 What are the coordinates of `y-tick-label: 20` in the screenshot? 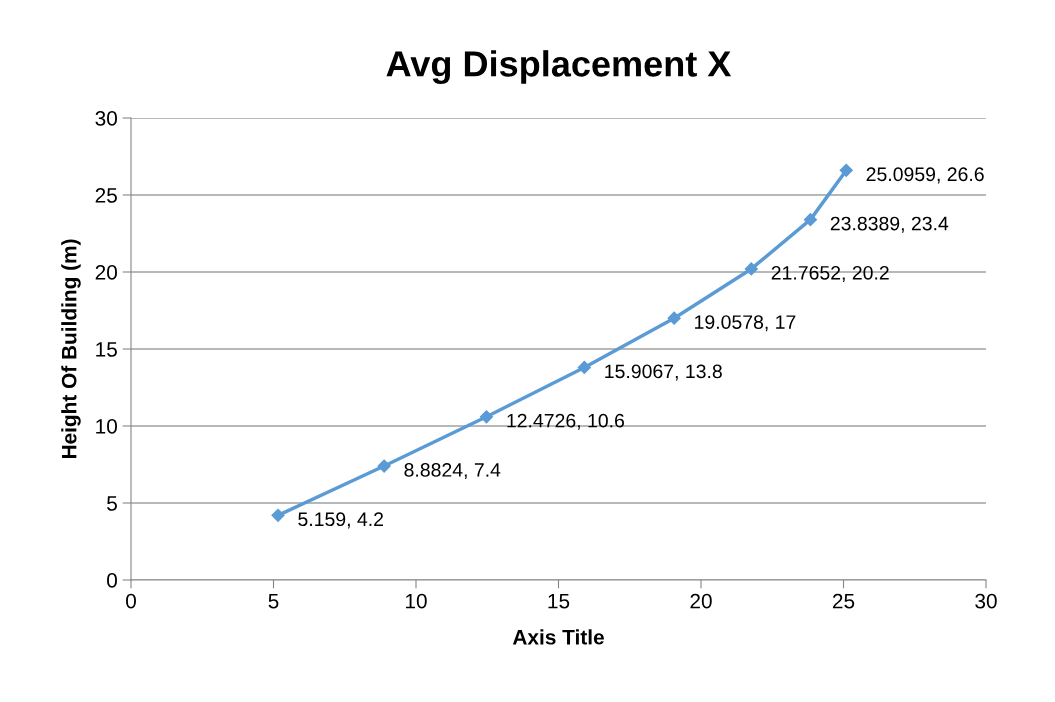 It's located at (106, 272).